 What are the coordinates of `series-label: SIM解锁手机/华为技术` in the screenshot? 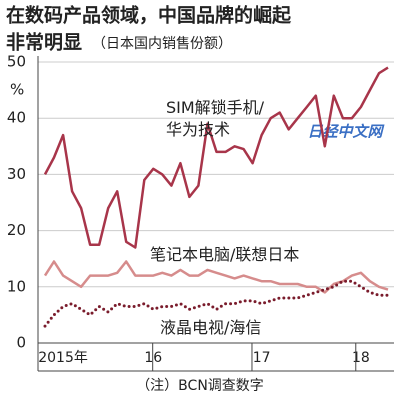 It's located at (215, 118).